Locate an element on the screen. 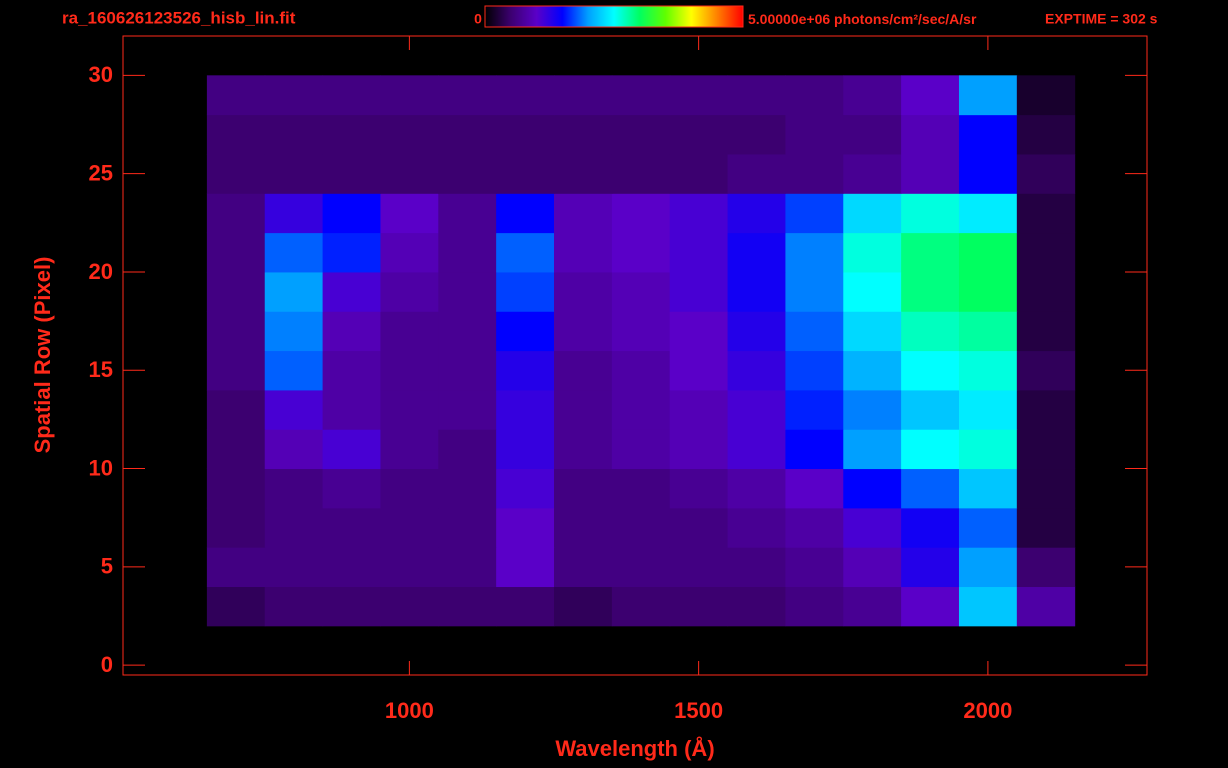 This screenshot has height=768, width=1228. x-axis-title: Wavelength (Å) is located at coordinates (634, 748).